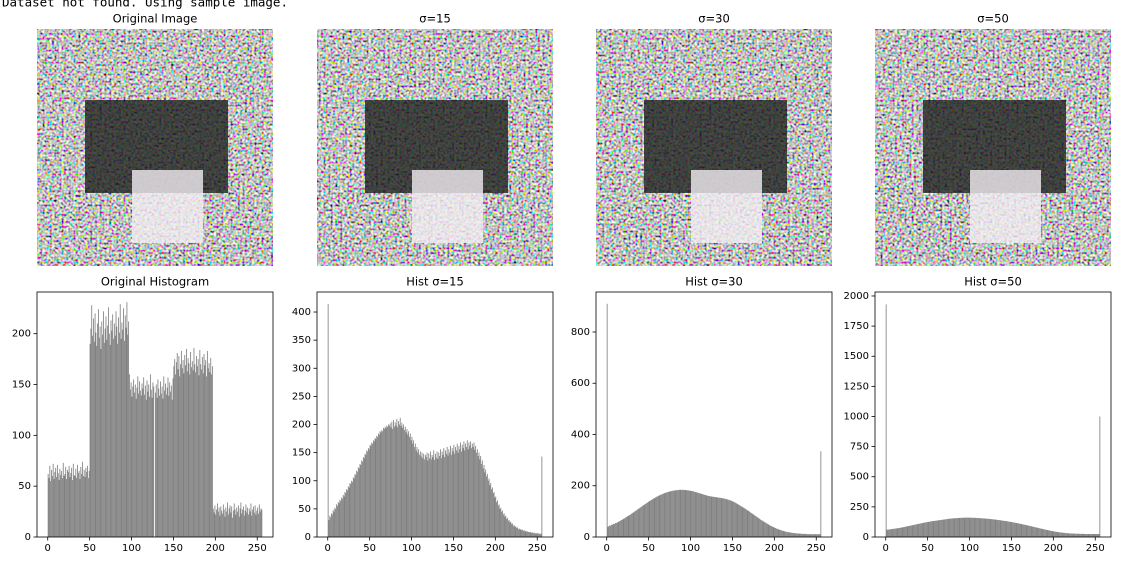  I want to click on chart-title: Original Histogram, so click(155, 282).